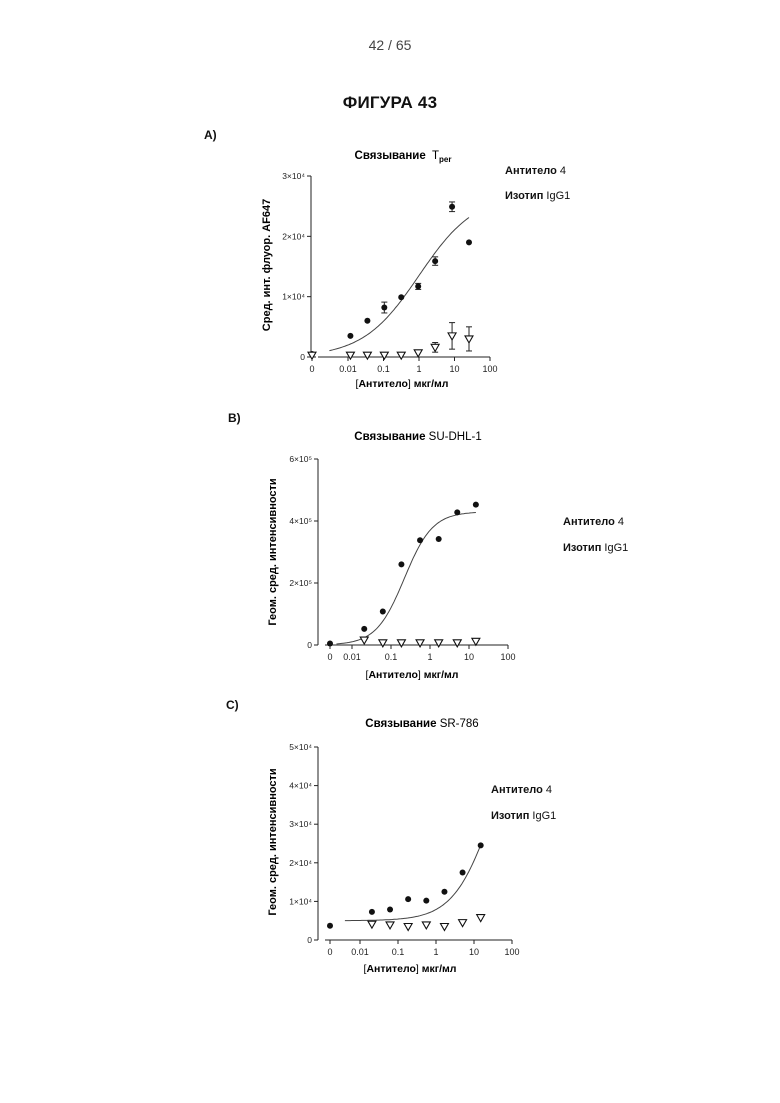  What do you see at coordinates (398, 952) in the screenshot?
I see `x-tick-label: 0.1` at bounding box center [398, 952].